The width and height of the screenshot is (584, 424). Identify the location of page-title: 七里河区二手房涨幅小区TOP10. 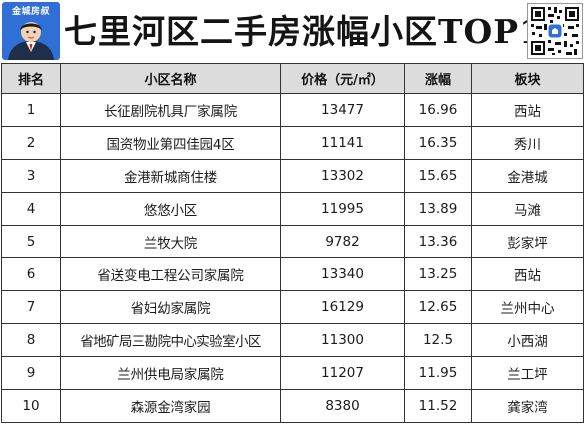
(316, 31).